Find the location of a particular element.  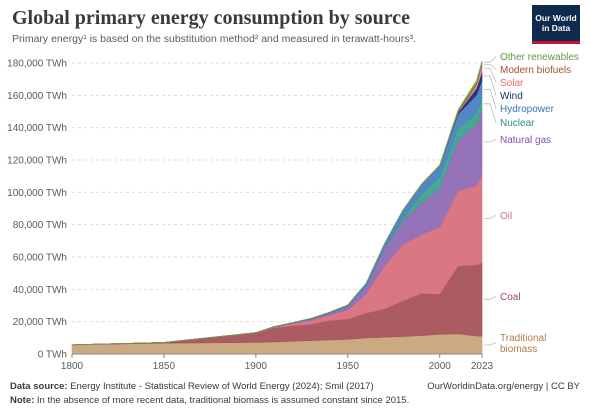

note-label: Note: is located at coordinates (22, 400).